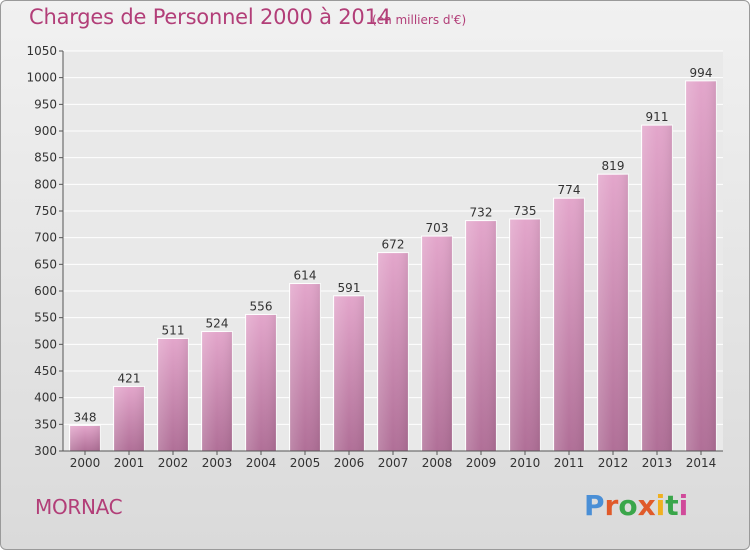 This screenshot has height=550, width=750. I want to click on y-tick-label: 550, so click(45, 318).